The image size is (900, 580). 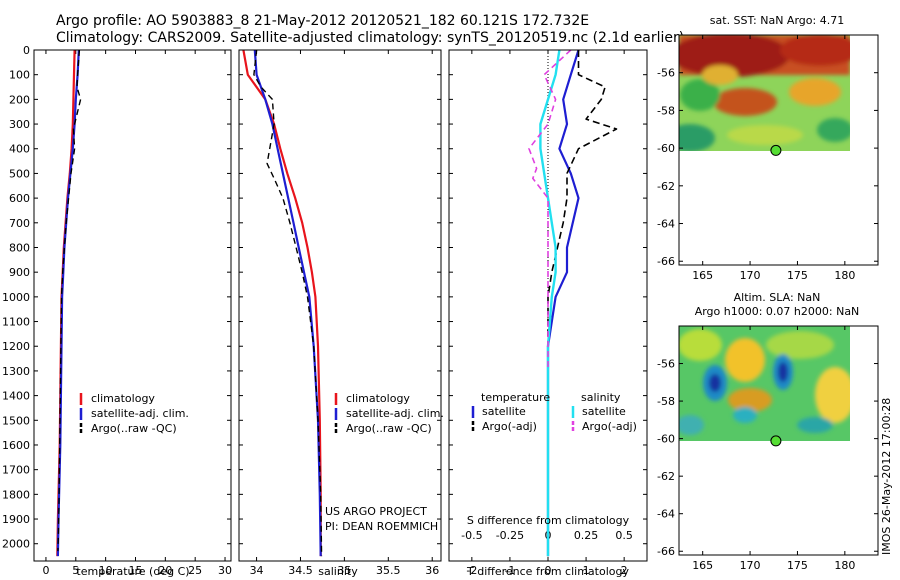 I want to click on series-line-satellite-adj-clim-, so click(x=287, y=303).